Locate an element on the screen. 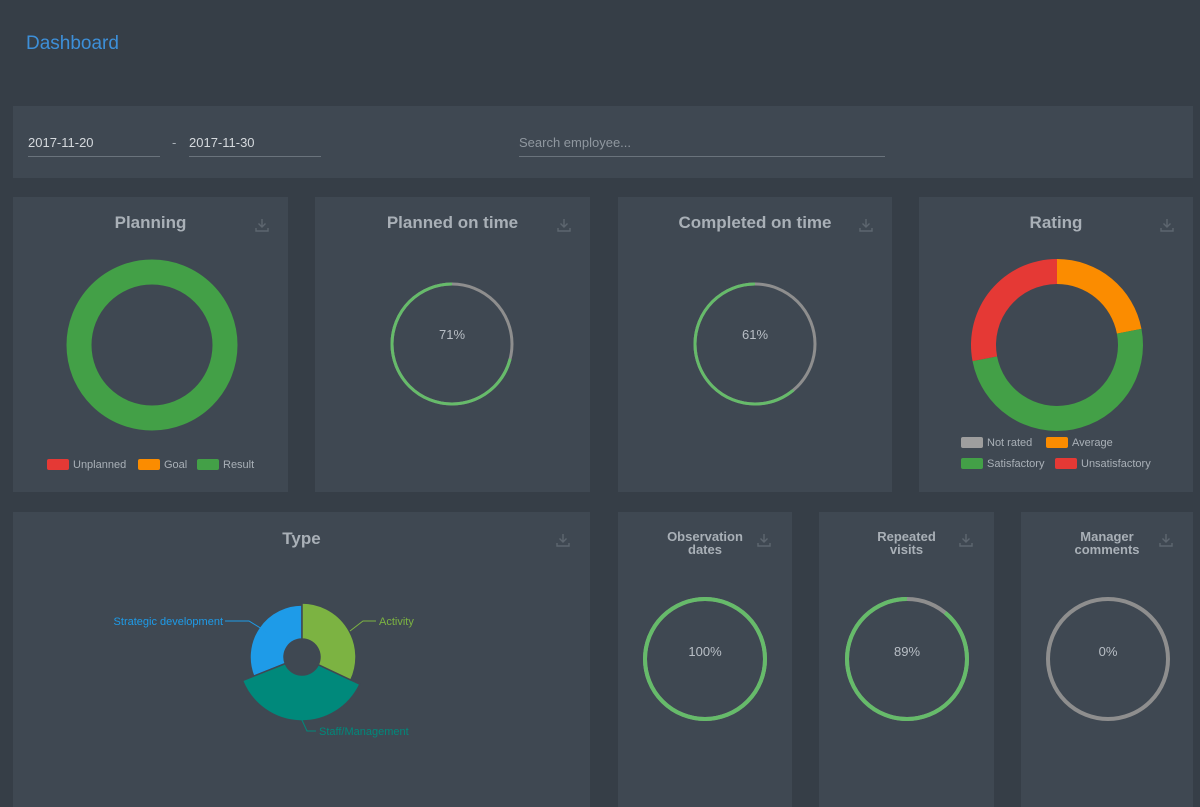 This screenshot has width=1200, height=807. manager-comments-gauge: 0% is located at coordinates (1108, 659).